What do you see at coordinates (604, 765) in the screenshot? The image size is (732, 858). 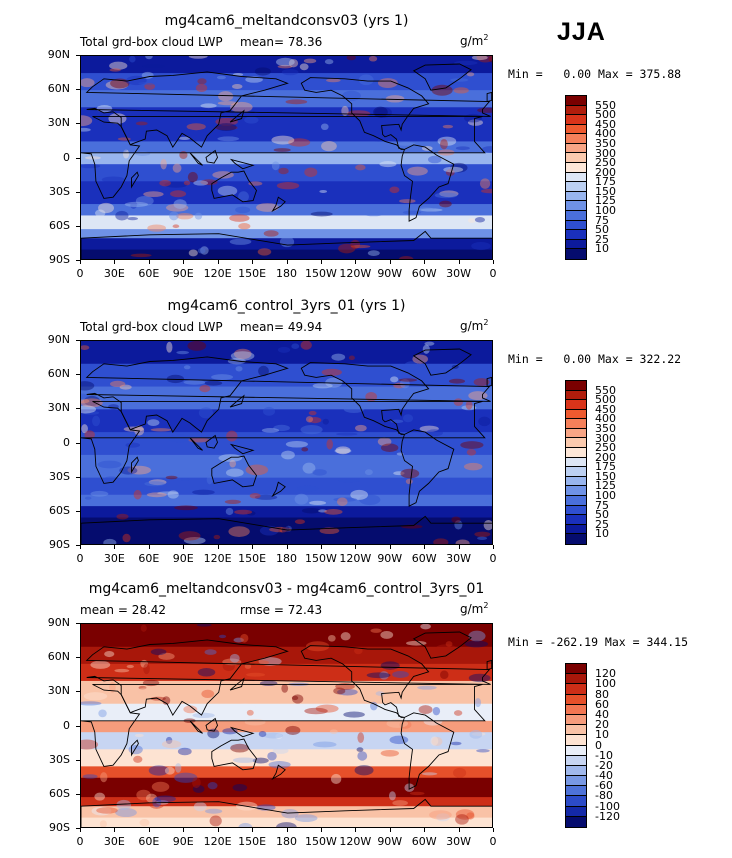 I see `colorbar-label: -20` at bounding box center [604, 765].